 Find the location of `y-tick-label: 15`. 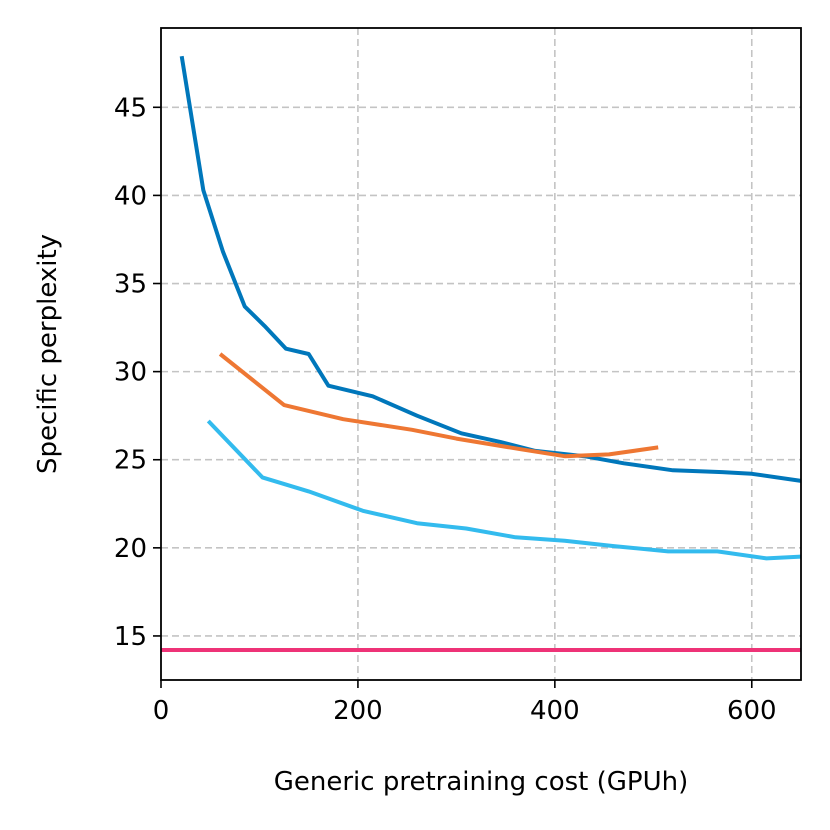

y-tick-label: 15 is located at coordinates (130, 637).